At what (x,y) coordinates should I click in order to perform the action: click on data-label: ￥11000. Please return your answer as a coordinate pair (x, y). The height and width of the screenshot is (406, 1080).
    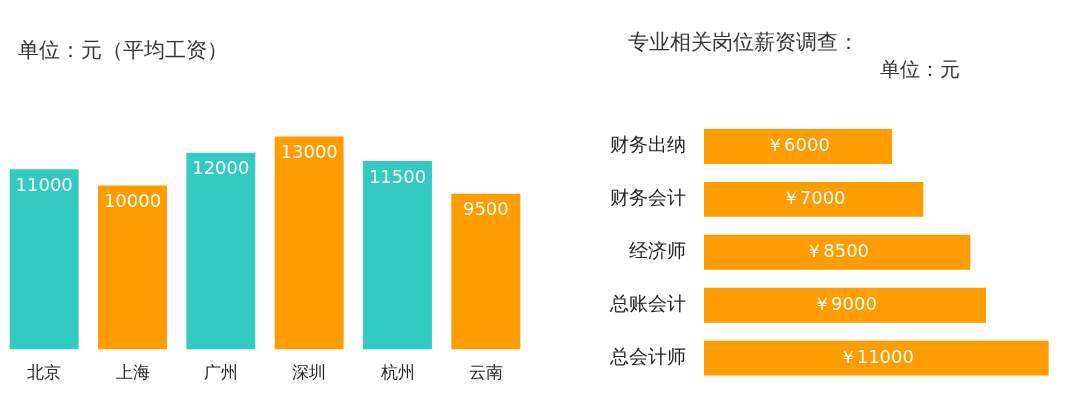
    Looking at the image, I should click on (876, 356).